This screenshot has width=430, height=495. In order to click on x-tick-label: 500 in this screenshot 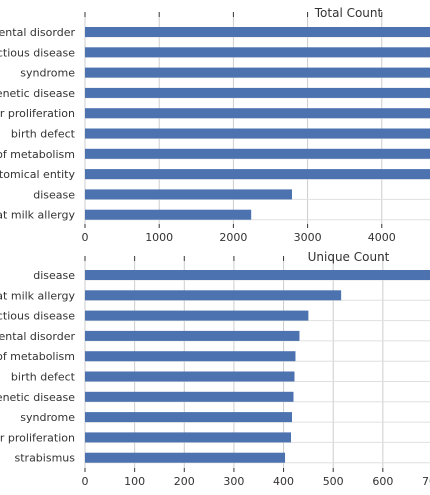, I will do `click(333, 481)`.